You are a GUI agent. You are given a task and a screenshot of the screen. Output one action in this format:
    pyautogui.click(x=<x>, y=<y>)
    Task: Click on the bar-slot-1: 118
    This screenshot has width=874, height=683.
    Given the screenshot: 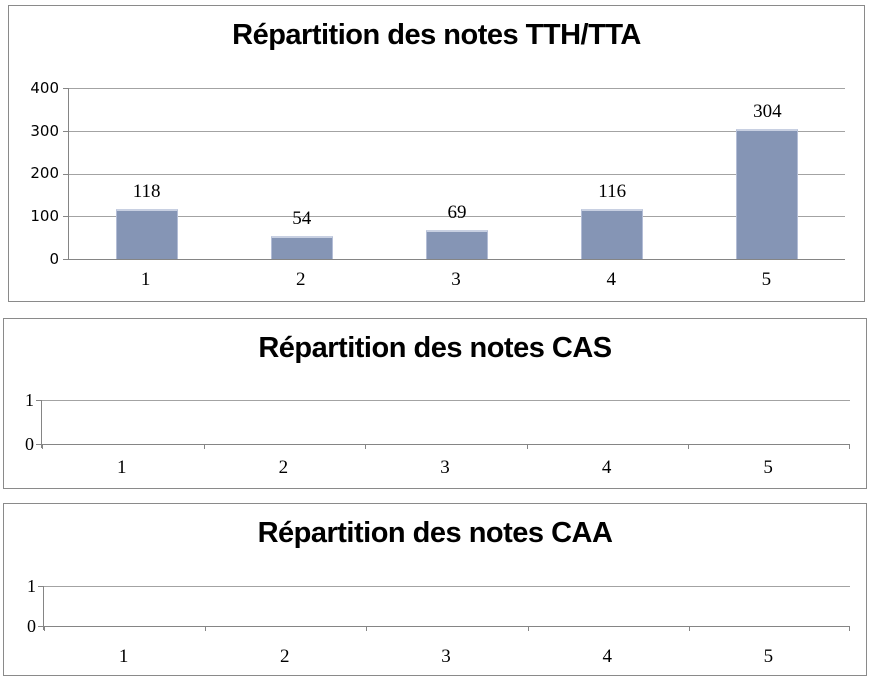 What is the action you would take?
    pyautogui.click(x=146, y=173)
    